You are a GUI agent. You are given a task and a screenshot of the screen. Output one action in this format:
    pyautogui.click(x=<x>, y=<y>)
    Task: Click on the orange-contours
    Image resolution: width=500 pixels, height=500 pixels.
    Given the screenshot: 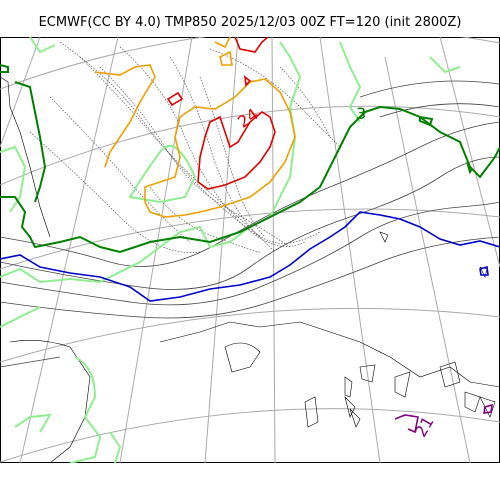 What is the action you would take?
    pyautogui.click(x=195, y=127)
    